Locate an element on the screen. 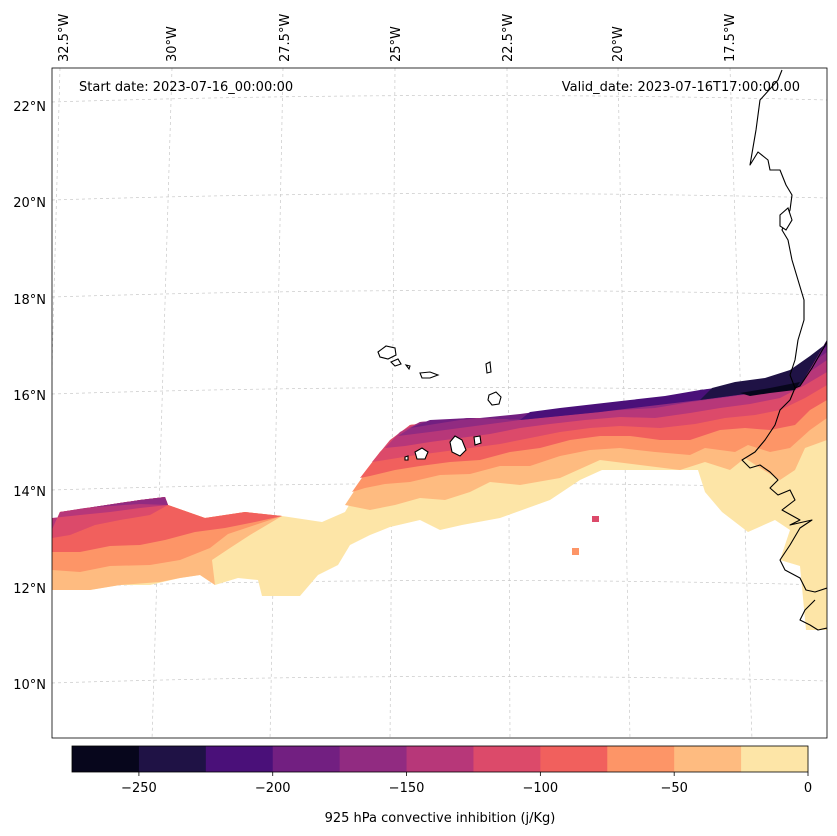  valid-date-annotation: Valid_date: 2023-07-16T17:00:00.00 is located at coordinates (681, 87).